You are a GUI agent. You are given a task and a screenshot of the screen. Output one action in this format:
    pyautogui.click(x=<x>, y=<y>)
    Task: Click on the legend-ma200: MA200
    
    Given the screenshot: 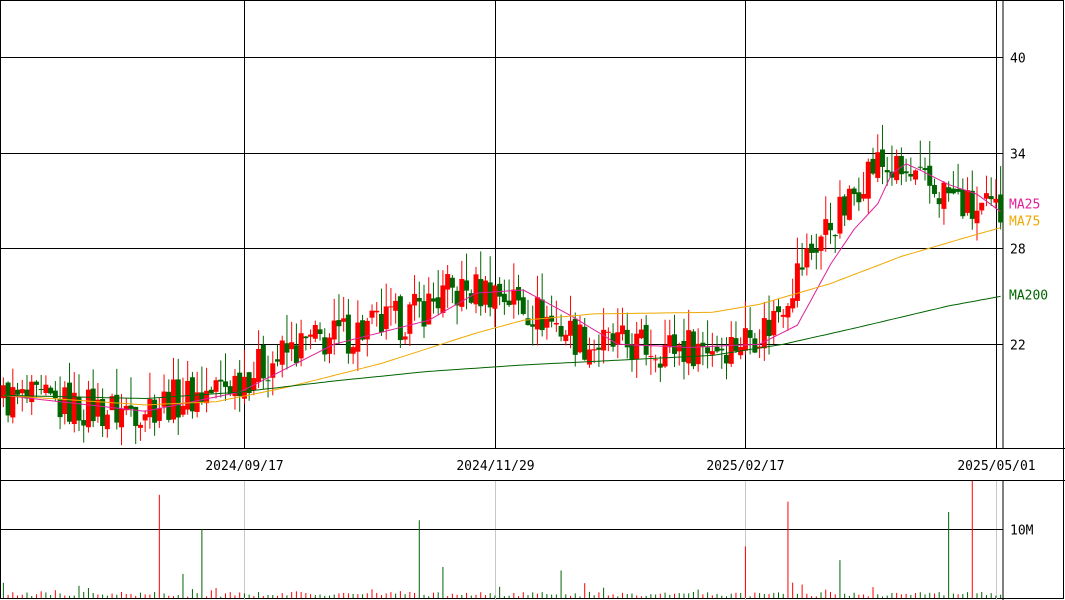 What is the action you would take?
    pyautogui.click(x=1028, y=295)
    